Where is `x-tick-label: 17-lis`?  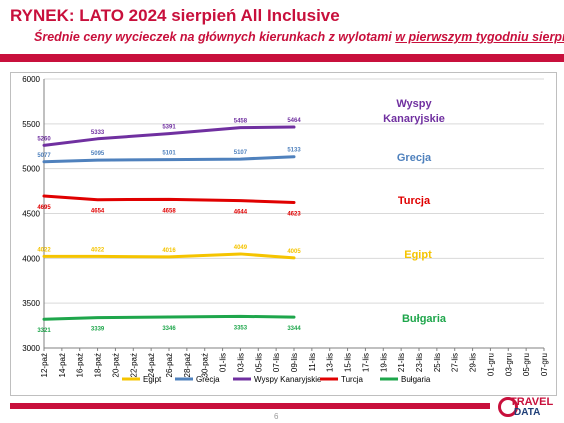
x-tick-label: 17-lis is located at coordinates (365, 362).